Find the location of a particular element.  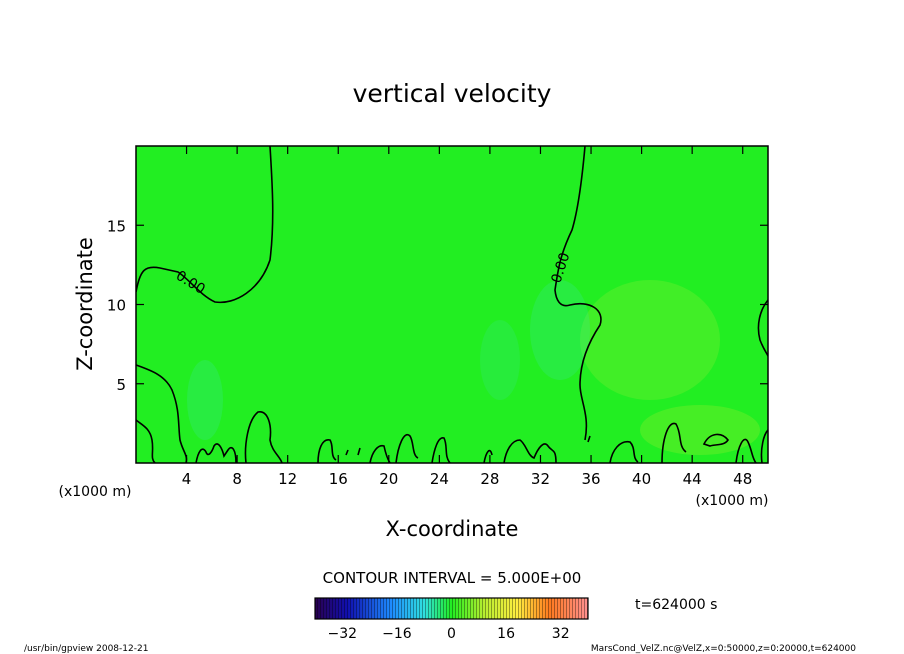

x-tick-label: 12 is located at coordinates (287, 479).